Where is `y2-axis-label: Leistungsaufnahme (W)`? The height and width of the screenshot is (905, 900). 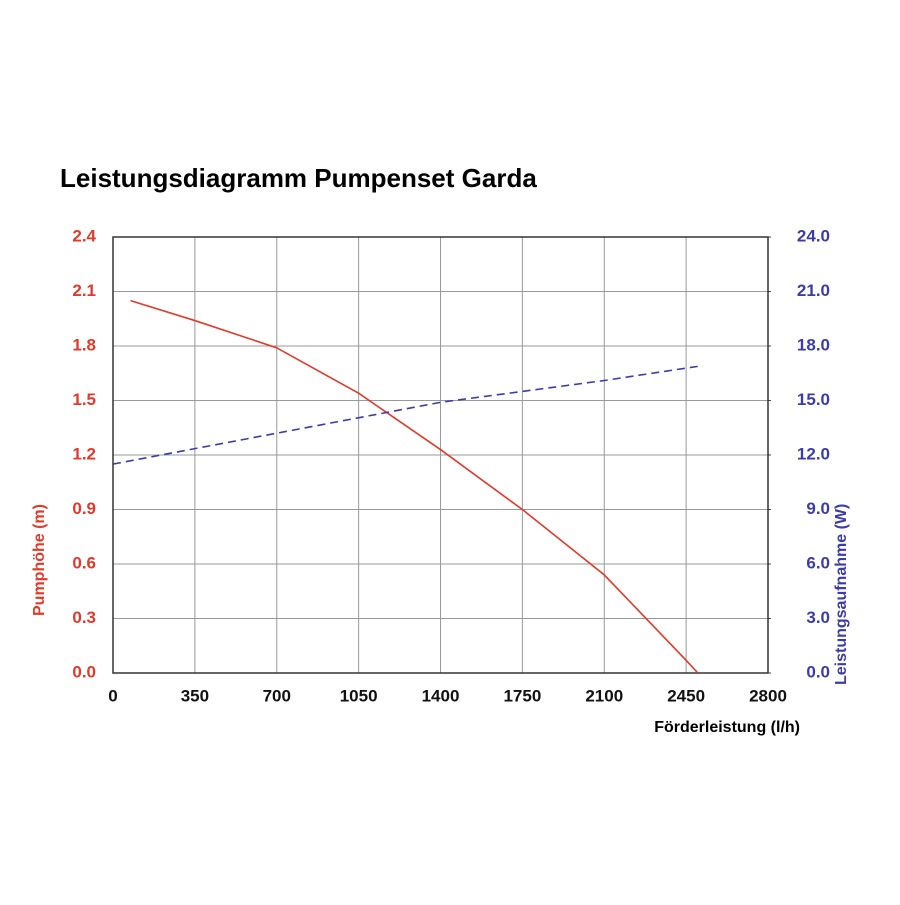 y2-axis-label: Leistungsaufnahme (W) is located at coordinates (841, 594).